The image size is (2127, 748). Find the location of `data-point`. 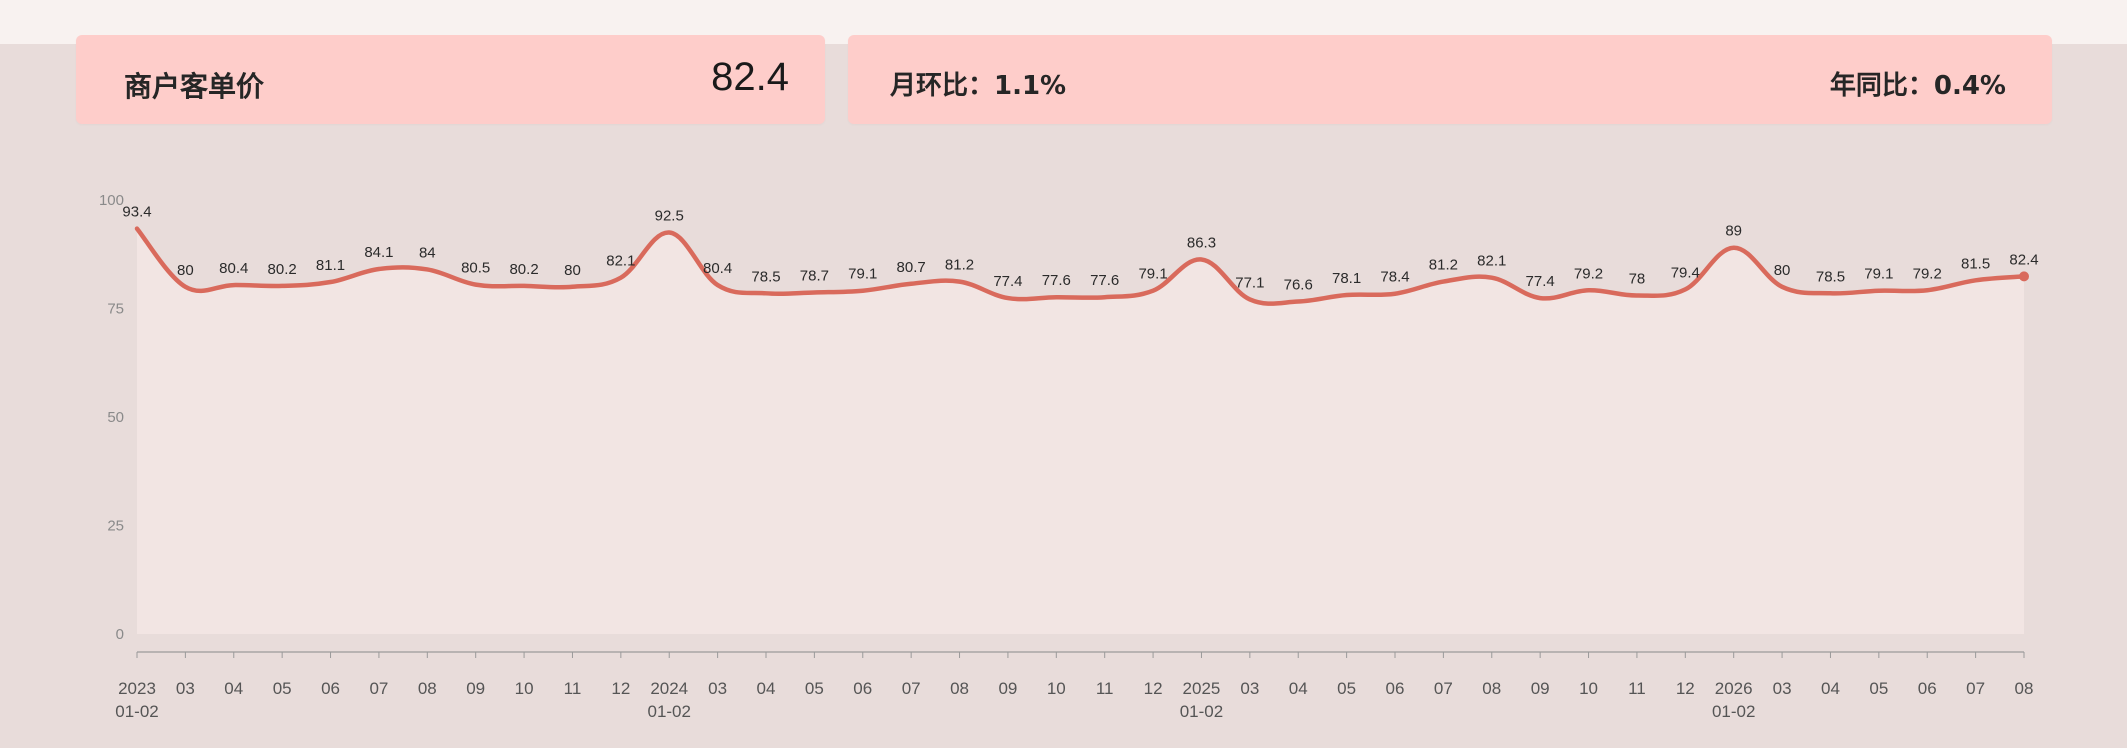

data-point is located at coordinates (2024, 276).